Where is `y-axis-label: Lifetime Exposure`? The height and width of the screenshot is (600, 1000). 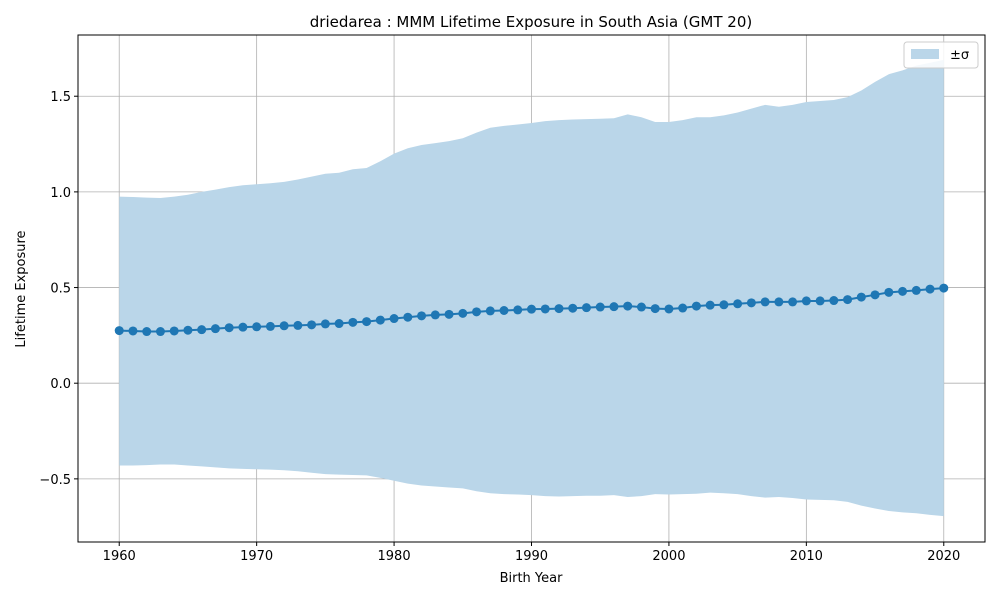
y-axis-label: Lifetime Exposure is located at coordinates (21, 288).